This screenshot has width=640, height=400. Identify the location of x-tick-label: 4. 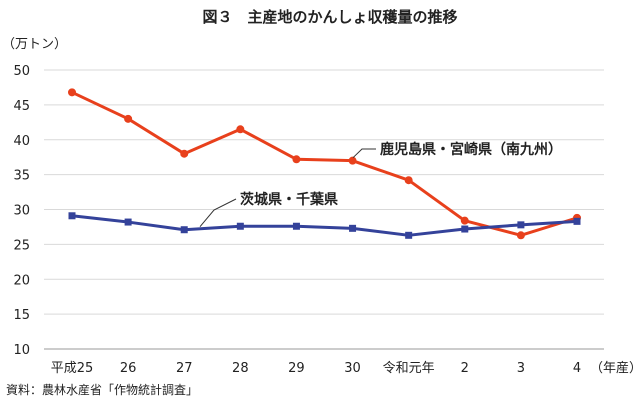
(577, 368).